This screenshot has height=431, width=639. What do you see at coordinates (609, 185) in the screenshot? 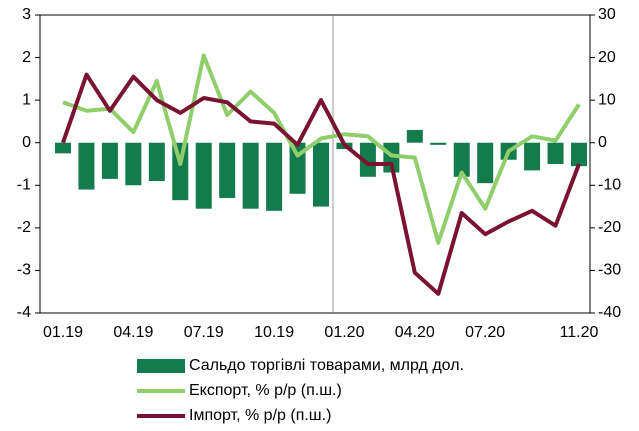
I see `y2-tick-label: -10` at bounding box center [609, 185].